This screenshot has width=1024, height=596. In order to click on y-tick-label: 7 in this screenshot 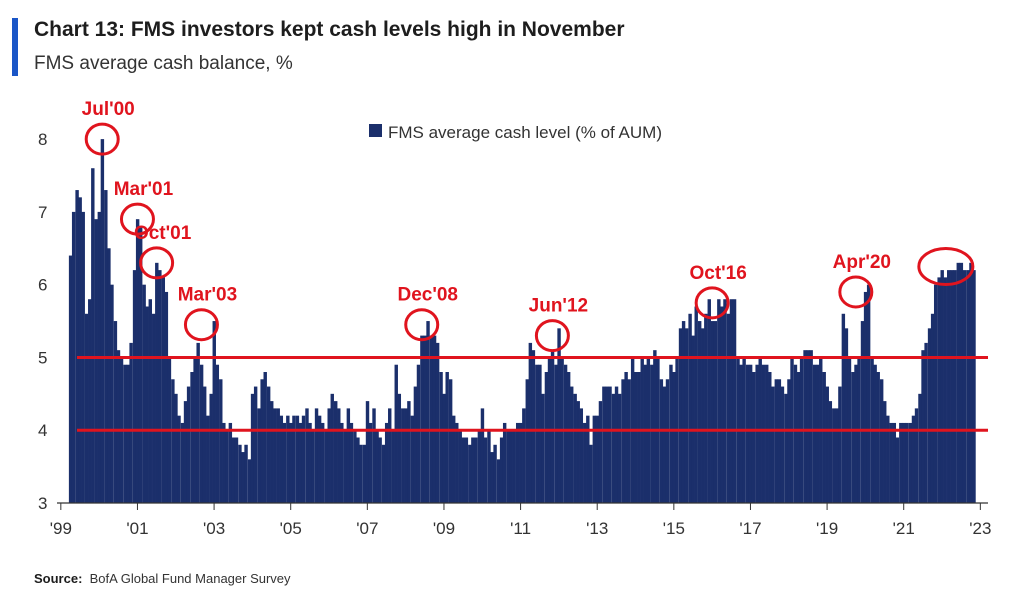, I will do `click(42, 212)`.